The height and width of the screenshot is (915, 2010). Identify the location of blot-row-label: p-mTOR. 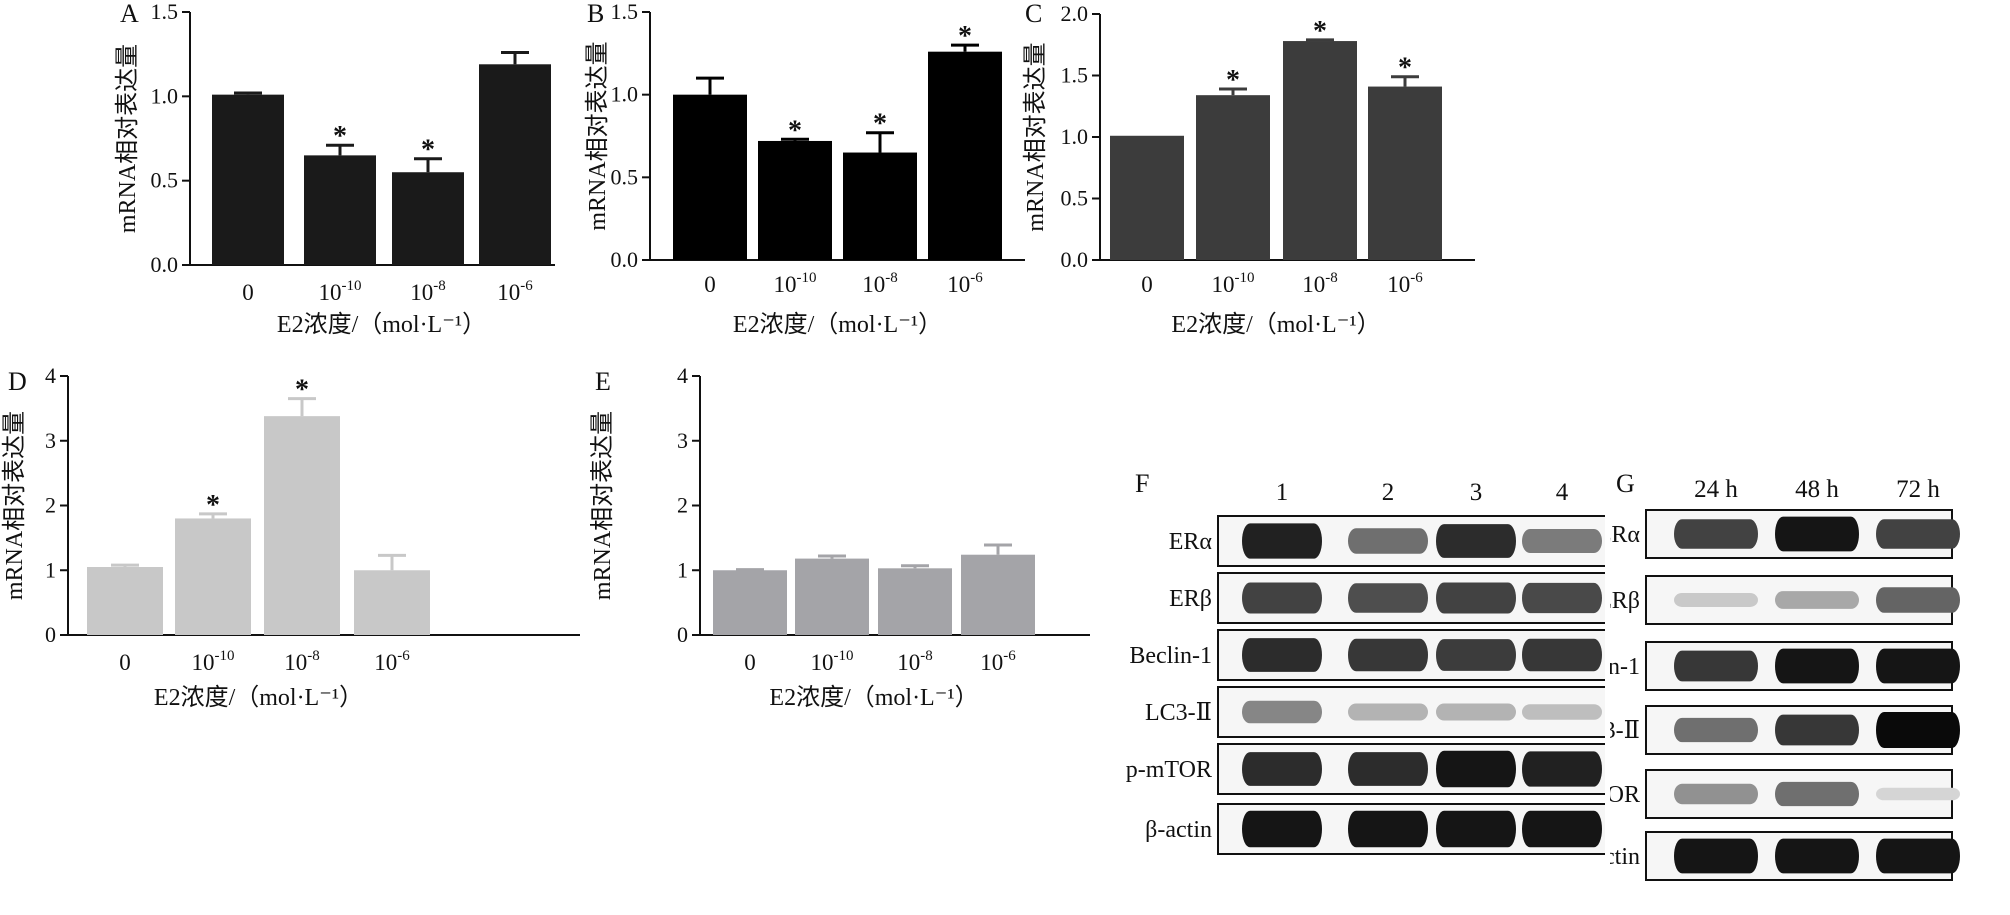
(1625, 795).